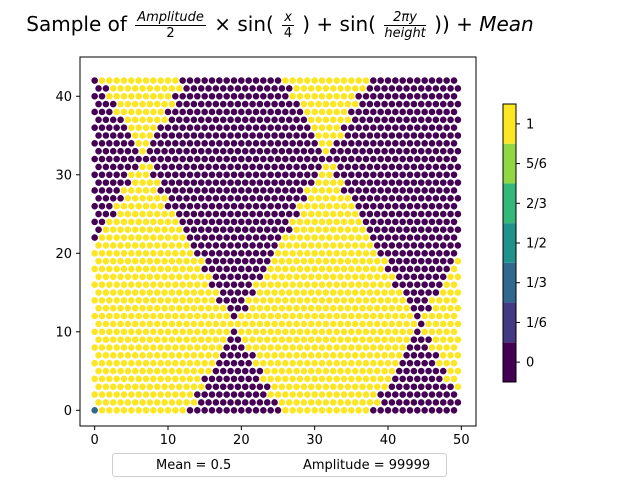 This screenshot has height=480, width=640. Describe the element at coordinates (509, 124) in the screenshot. I see `colorbar-segment` at that location.